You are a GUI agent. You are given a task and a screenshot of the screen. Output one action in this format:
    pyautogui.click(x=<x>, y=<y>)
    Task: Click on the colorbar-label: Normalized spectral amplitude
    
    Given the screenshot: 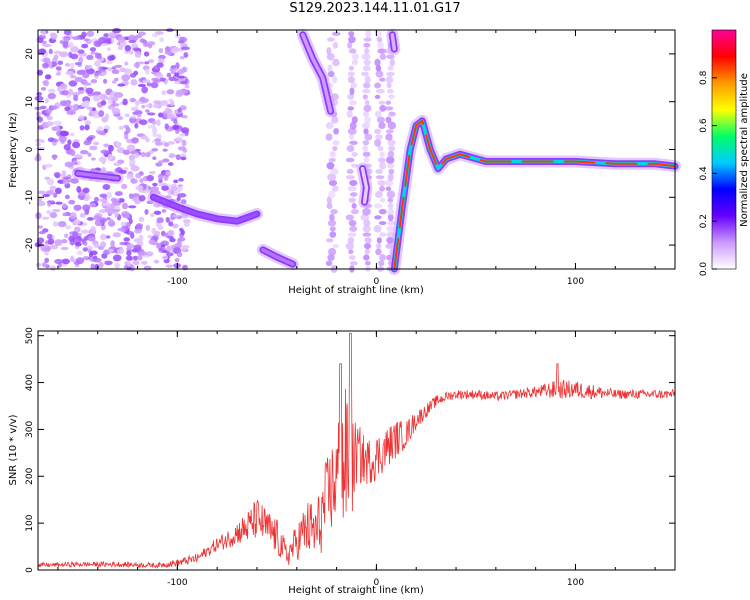 What is the action you would take?
    pyautogui.click(x=744, y=150)
    